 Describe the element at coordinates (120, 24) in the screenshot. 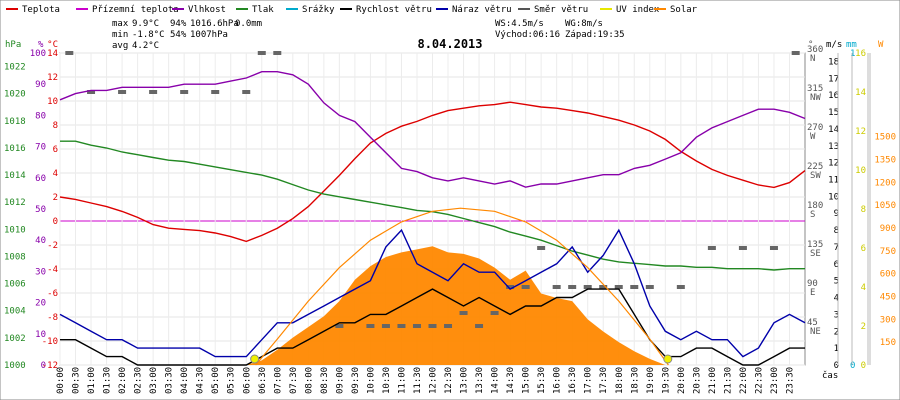

I see `stat-max-label: max` at that location.